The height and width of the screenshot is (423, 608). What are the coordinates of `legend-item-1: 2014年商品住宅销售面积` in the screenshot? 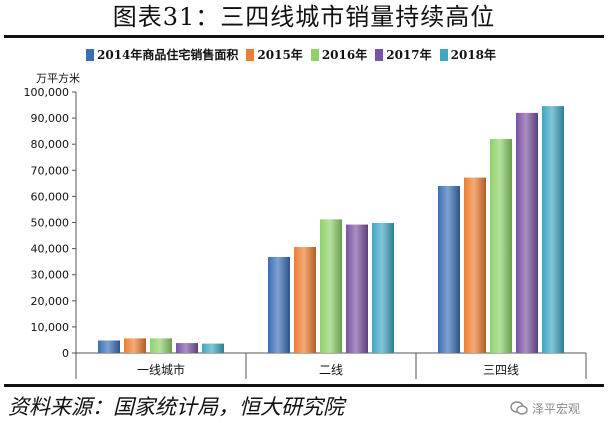 It's located at (162, 54).